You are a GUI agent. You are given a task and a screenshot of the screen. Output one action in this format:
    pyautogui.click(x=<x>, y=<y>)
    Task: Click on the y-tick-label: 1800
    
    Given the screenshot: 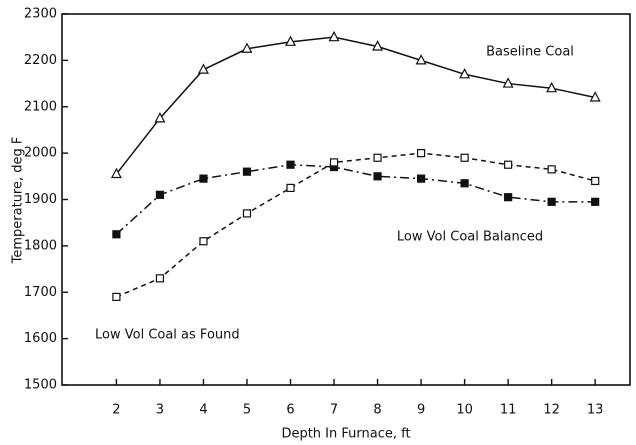 What is the action you would take?
    pyautogui.click(x=40, y=245)
    